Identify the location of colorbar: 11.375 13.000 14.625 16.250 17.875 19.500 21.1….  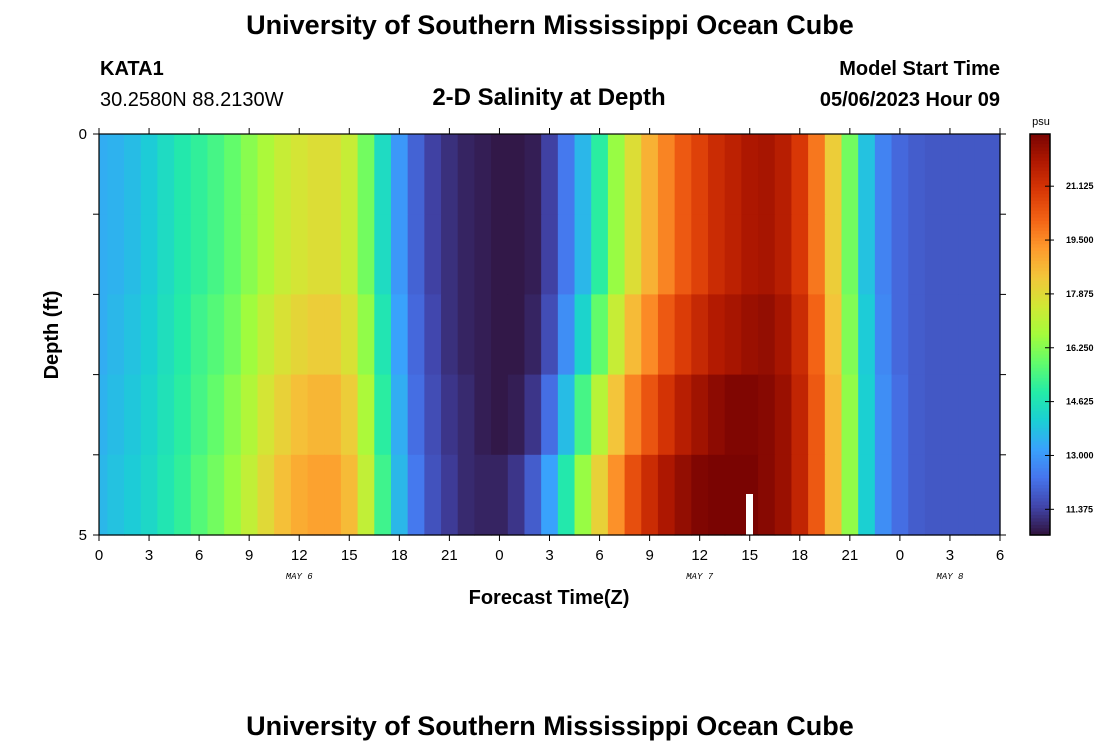
(1061, 334).